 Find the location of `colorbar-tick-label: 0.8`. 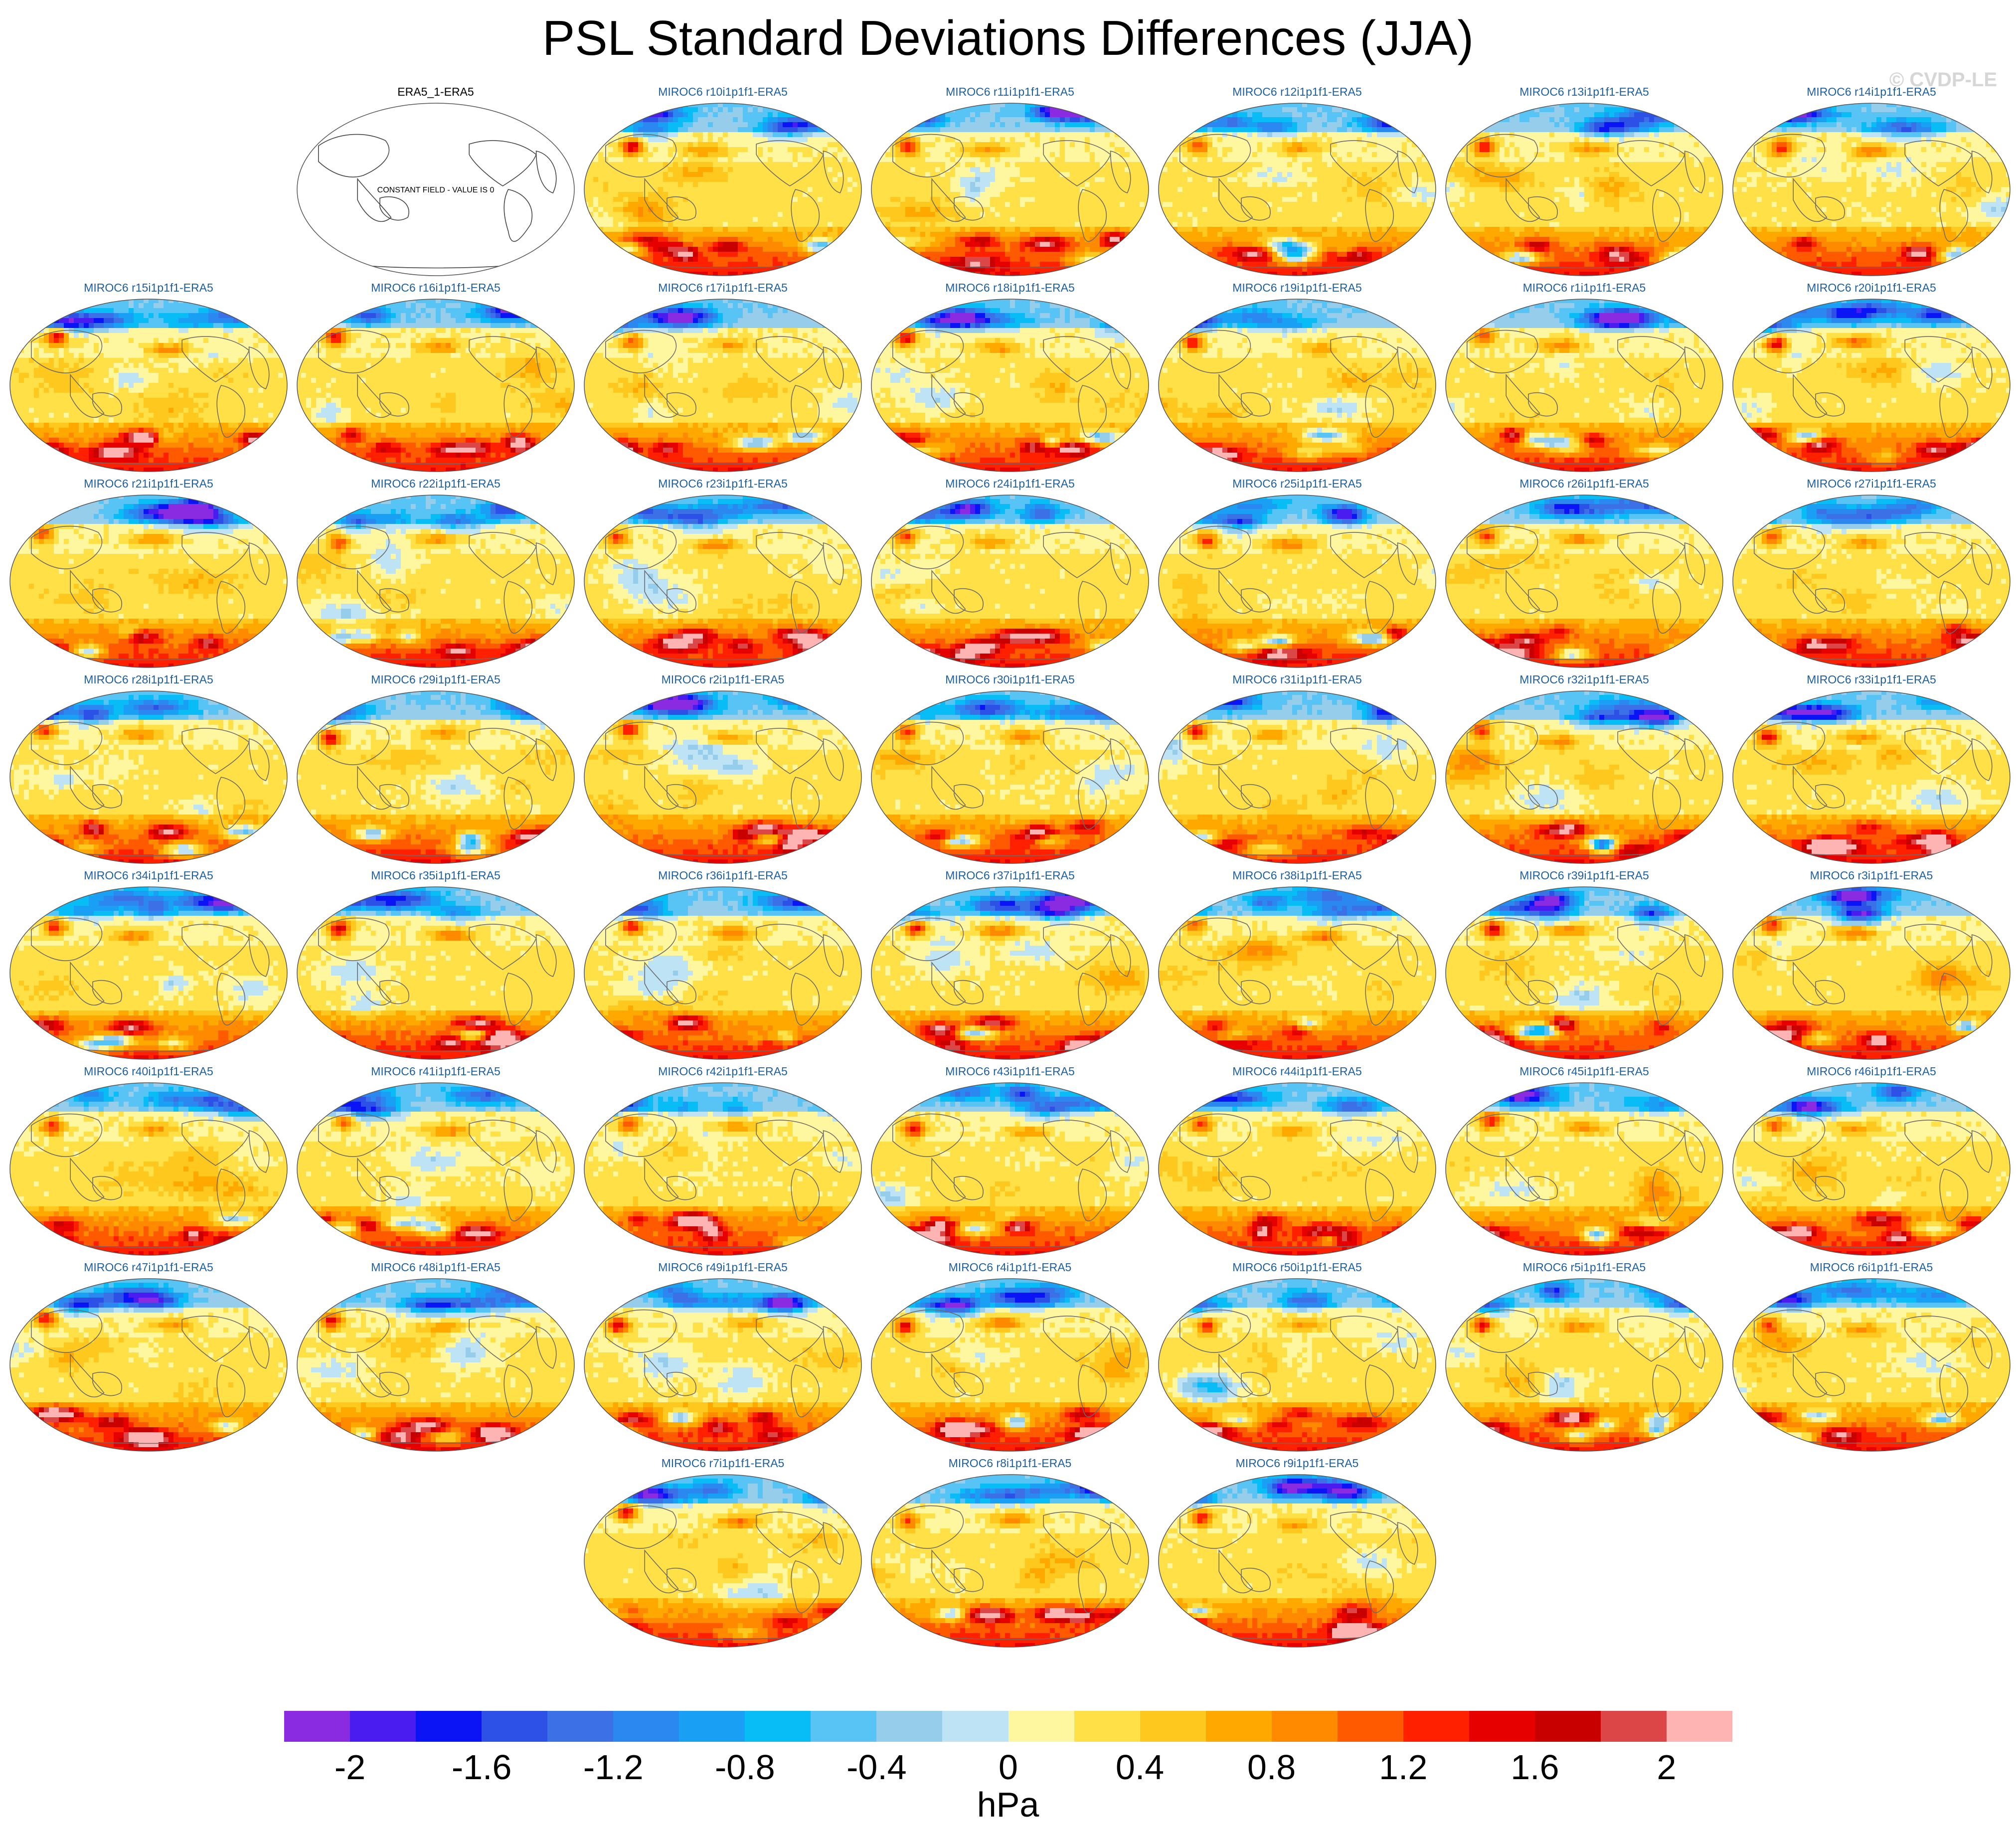

colorbar-tick-label: 0.8 is located at coordinates (1272, 1767).